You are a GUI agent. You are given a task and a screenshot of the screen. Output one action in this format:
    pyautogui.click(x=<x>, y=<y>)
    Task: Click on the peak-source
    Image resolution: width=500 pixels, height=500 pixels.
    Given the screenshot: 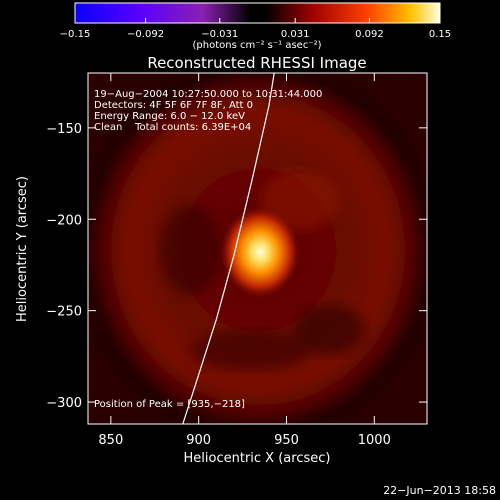 What is the action you would take?
    pyautogui.click(x=260, y=252)
    